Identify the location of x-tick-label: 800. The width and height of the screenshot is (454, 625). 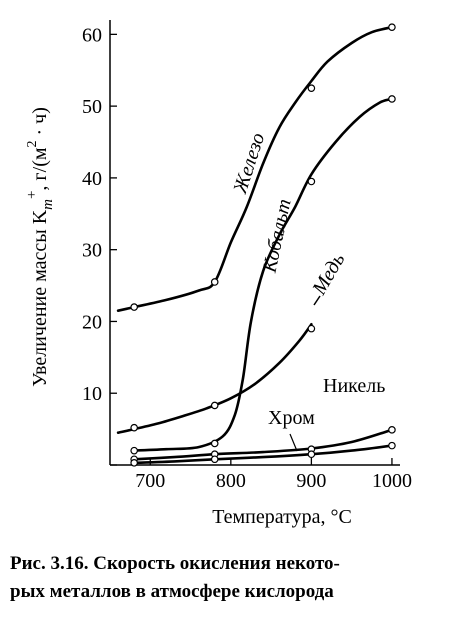
(231, 481).